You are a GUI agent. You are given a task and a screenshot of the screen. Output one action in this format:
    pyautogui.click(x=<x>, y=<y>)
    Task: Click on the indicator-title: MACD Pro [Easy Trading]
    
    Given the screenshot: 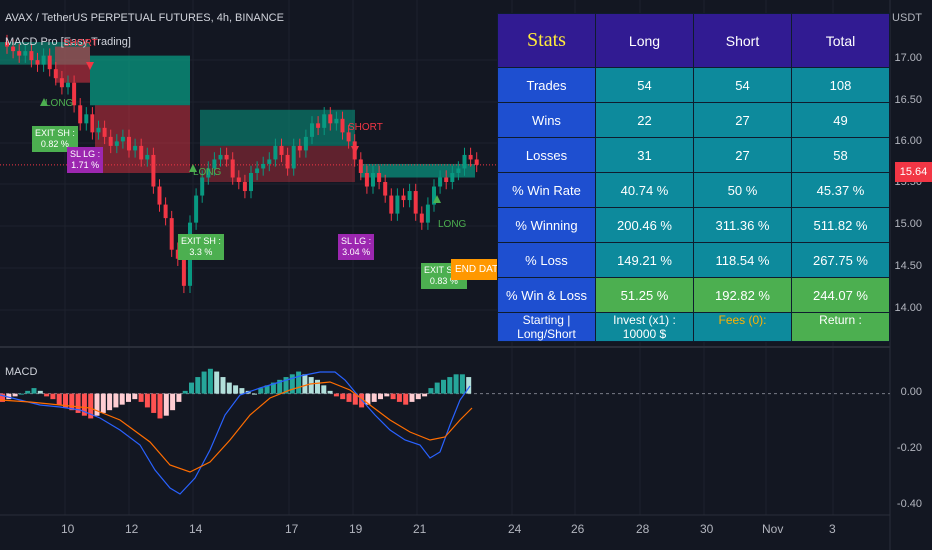 What is the action you would take?
    pyautogui.click(x=68, y=42)
    